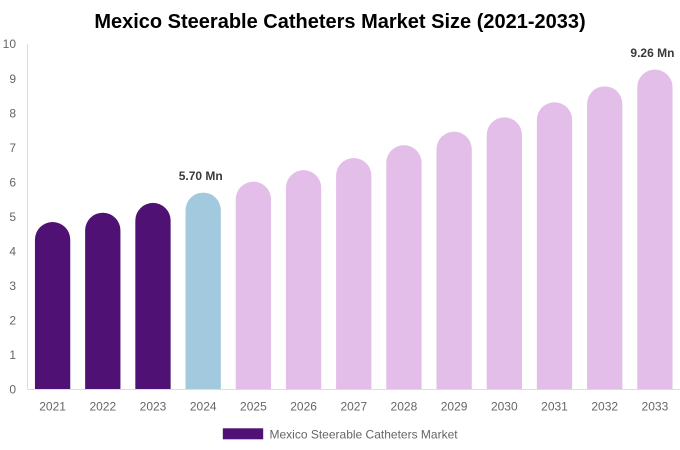 This screenshot has width=680, height=450. I want to click on svg-text: 3, so click(12, 286).